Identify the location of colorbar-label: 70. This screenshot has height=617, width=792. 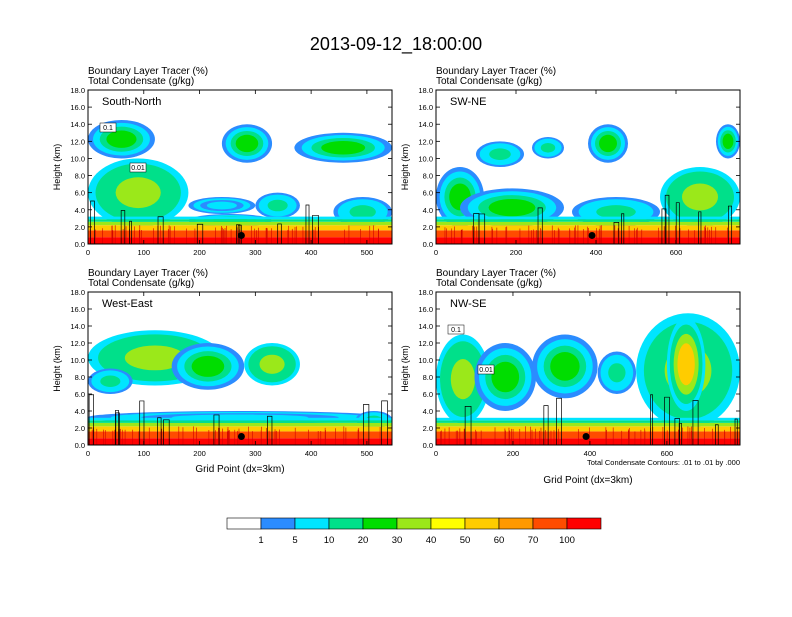
(533, 540).